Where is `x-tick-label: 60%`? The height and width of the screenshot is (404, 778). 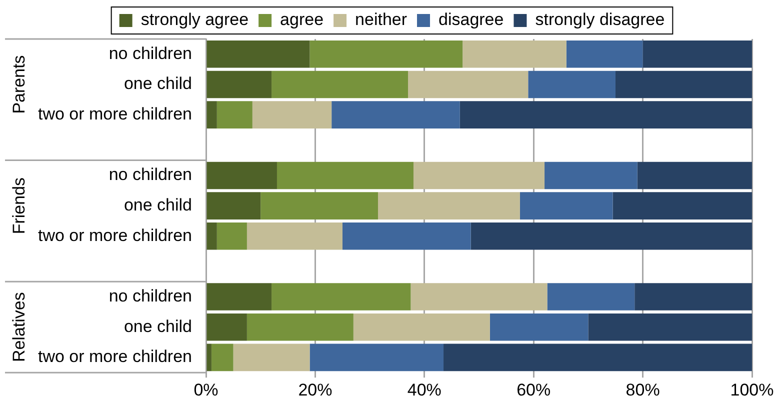 x-tick-label: 60% is located at coordinates (533, 390).